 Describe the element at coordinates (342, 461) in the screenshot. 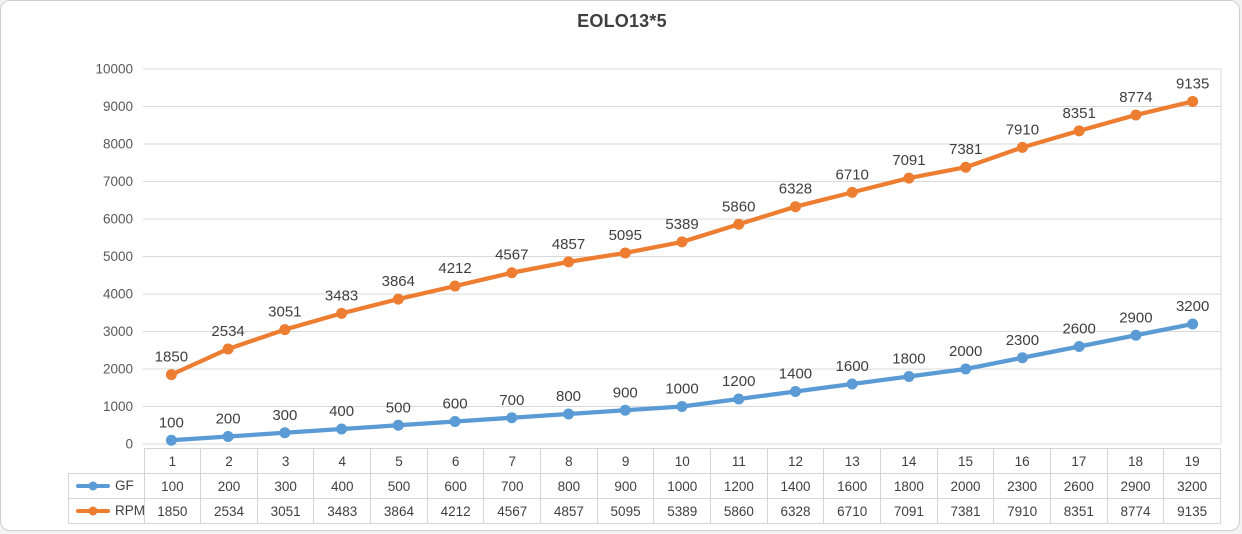

I see `category-cell: 4` at that location.